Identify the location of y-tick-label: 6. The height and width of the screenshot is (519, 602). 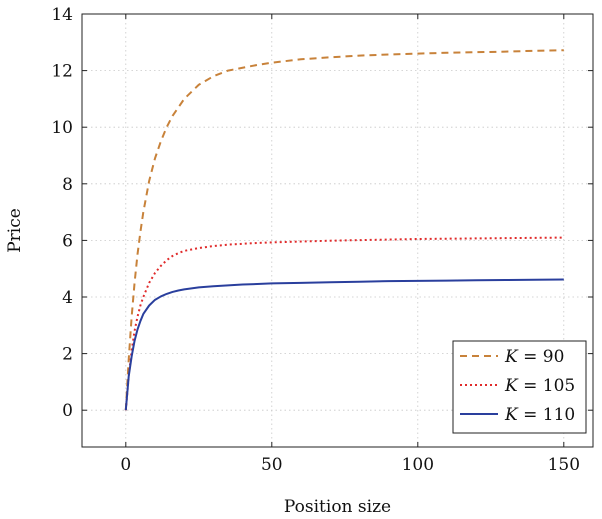
(67, 241).